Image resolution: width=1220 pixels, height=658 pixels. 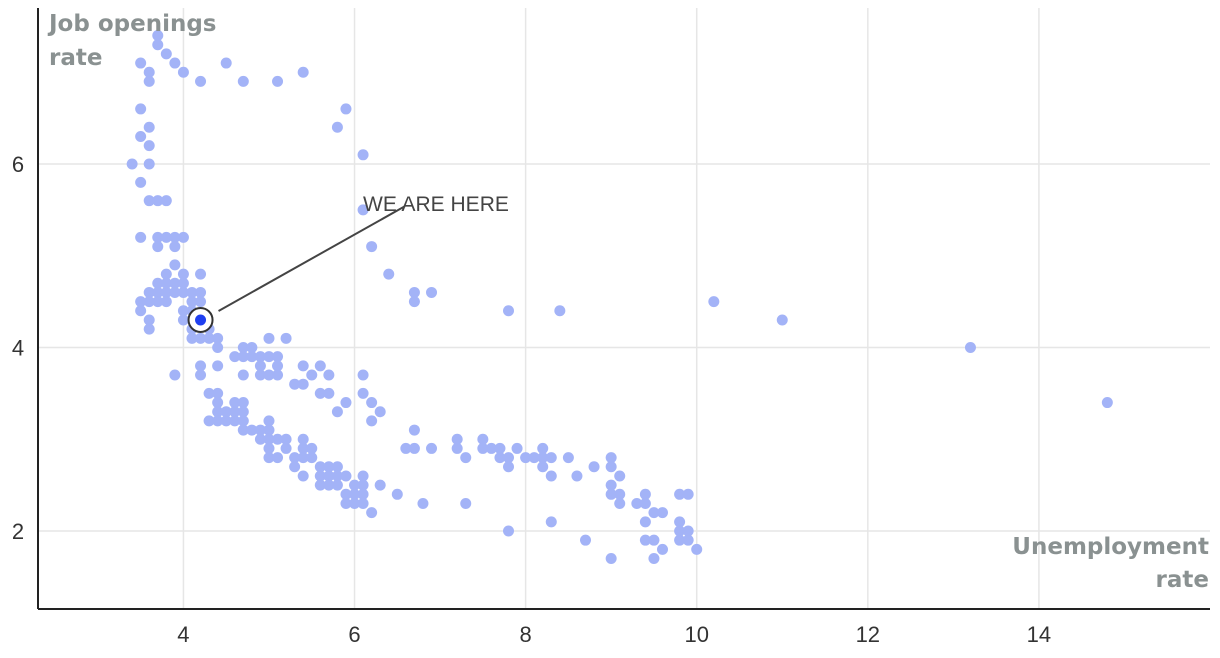 I want to click on x-axis-title-line-1: Unemployment, so click(x=1110, y=547).